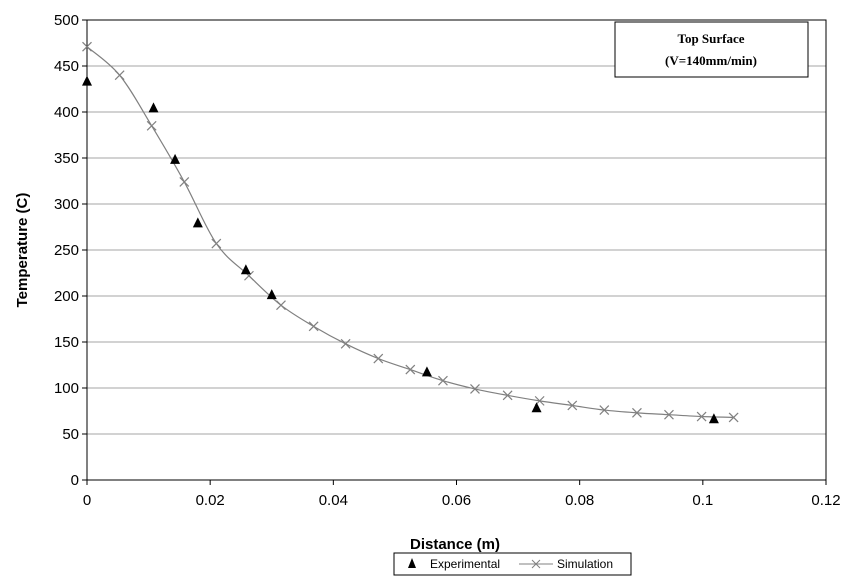 The height and width of the screenshot is (578, 844). What do you see at coordinates (87, 500) in the screenshot?
I see `x-tick-label-0: 0` at bounding box center [87, 500].